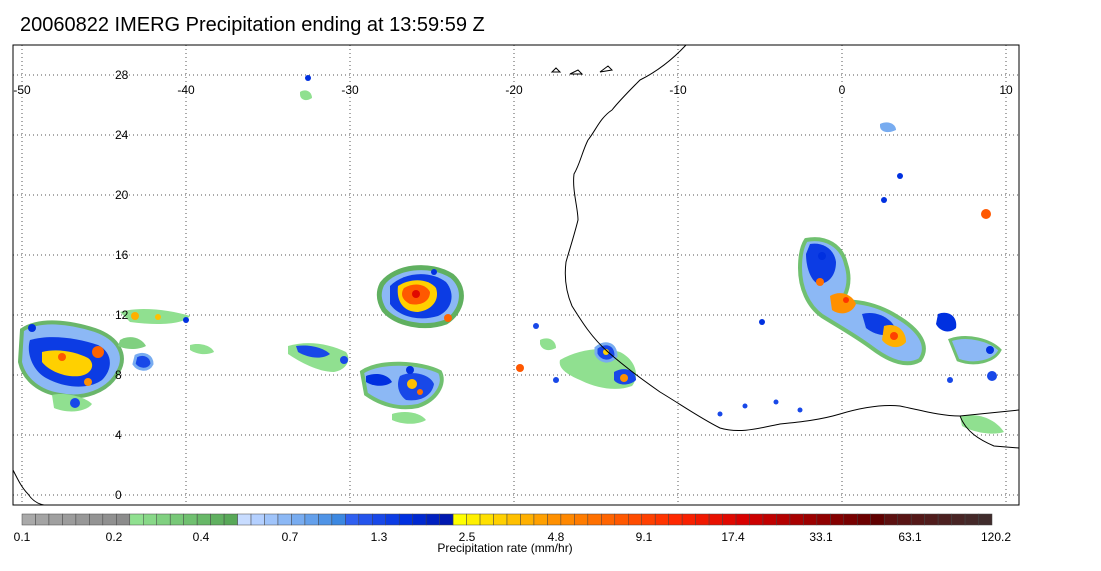  I want to click on longitude-tick-labels: -50 -40 -30 -20 -10 0 10, so click(513, 90).